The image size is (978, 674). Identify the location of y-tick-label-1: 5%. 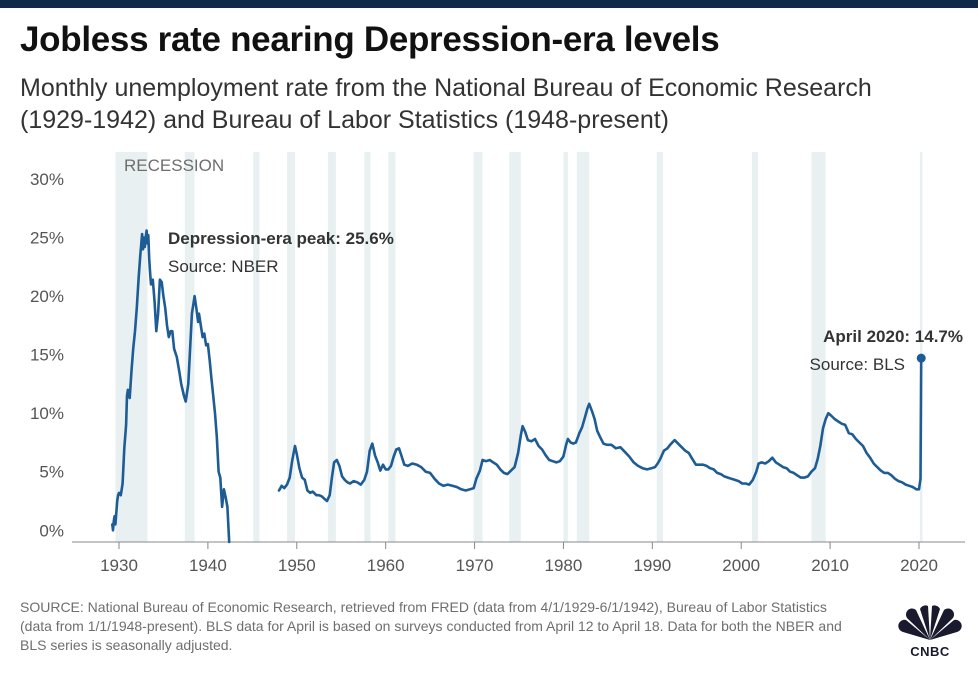
(51, 472).